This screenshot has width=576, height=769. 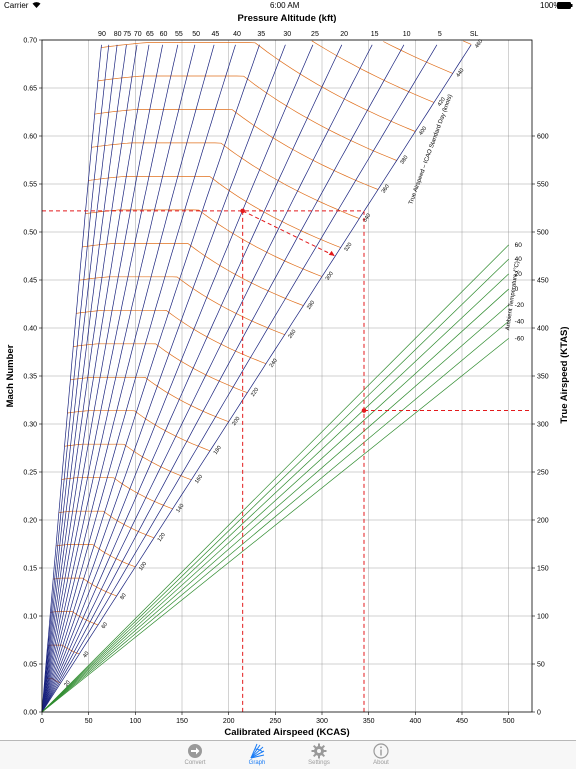 What do you see at coordinates (162, 537) in the screenshot?
I see `tas-label-120: 120` at bounding box center [162, 537].